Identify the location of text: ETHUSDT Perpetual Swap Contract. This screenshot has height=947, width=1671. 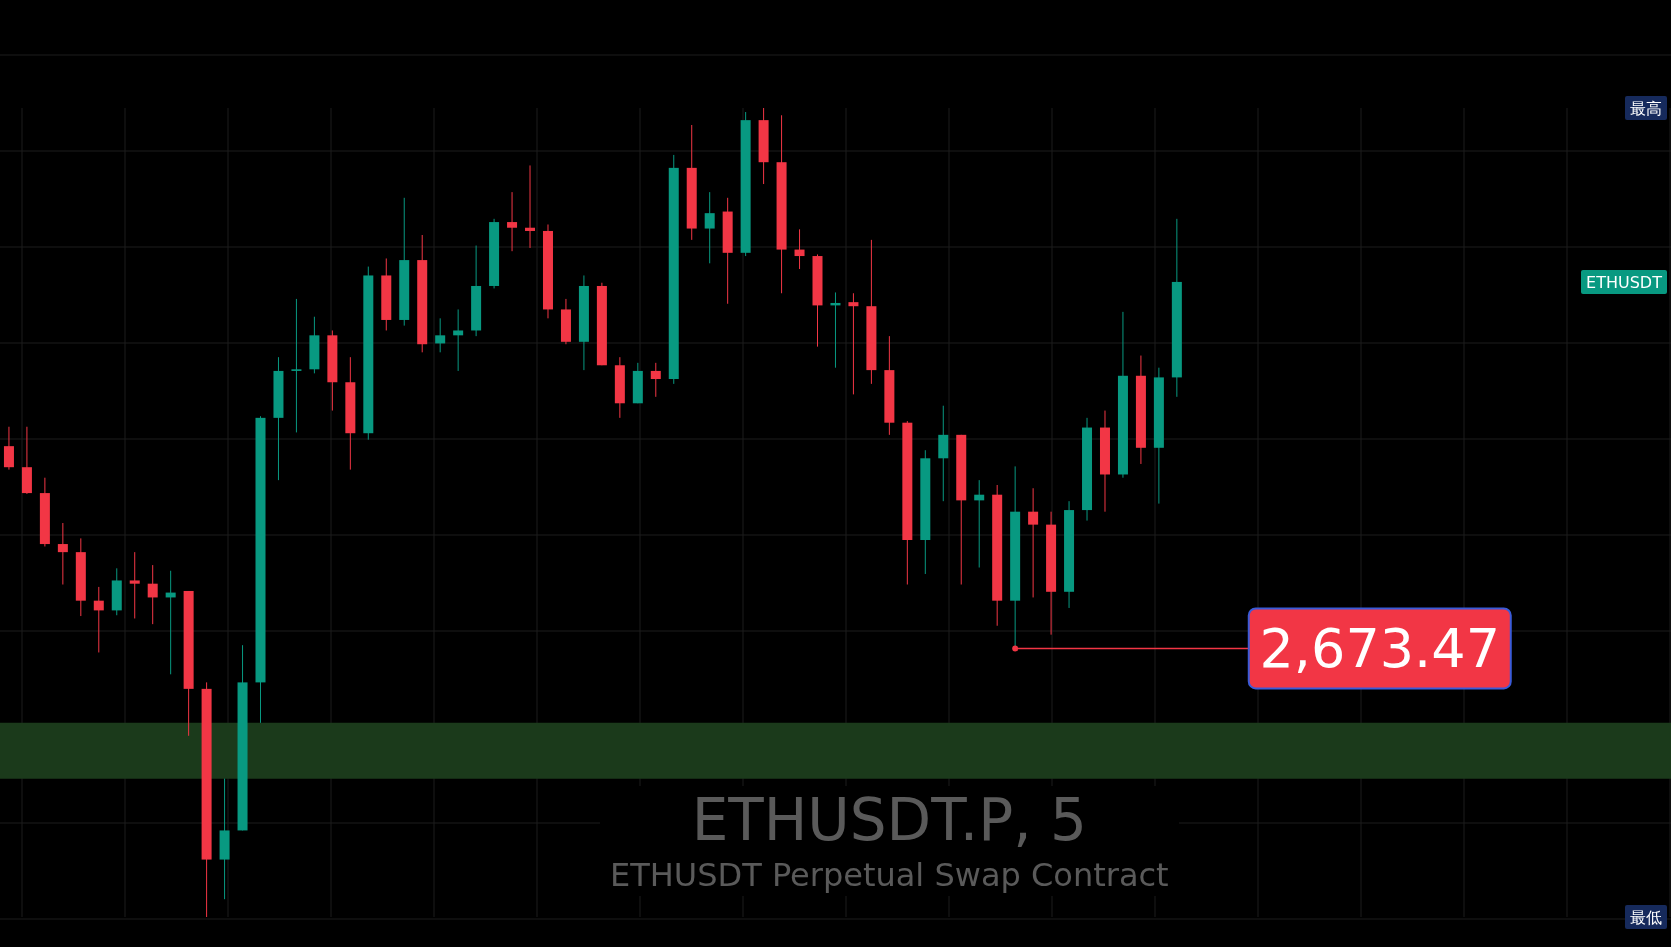
(889, 875).